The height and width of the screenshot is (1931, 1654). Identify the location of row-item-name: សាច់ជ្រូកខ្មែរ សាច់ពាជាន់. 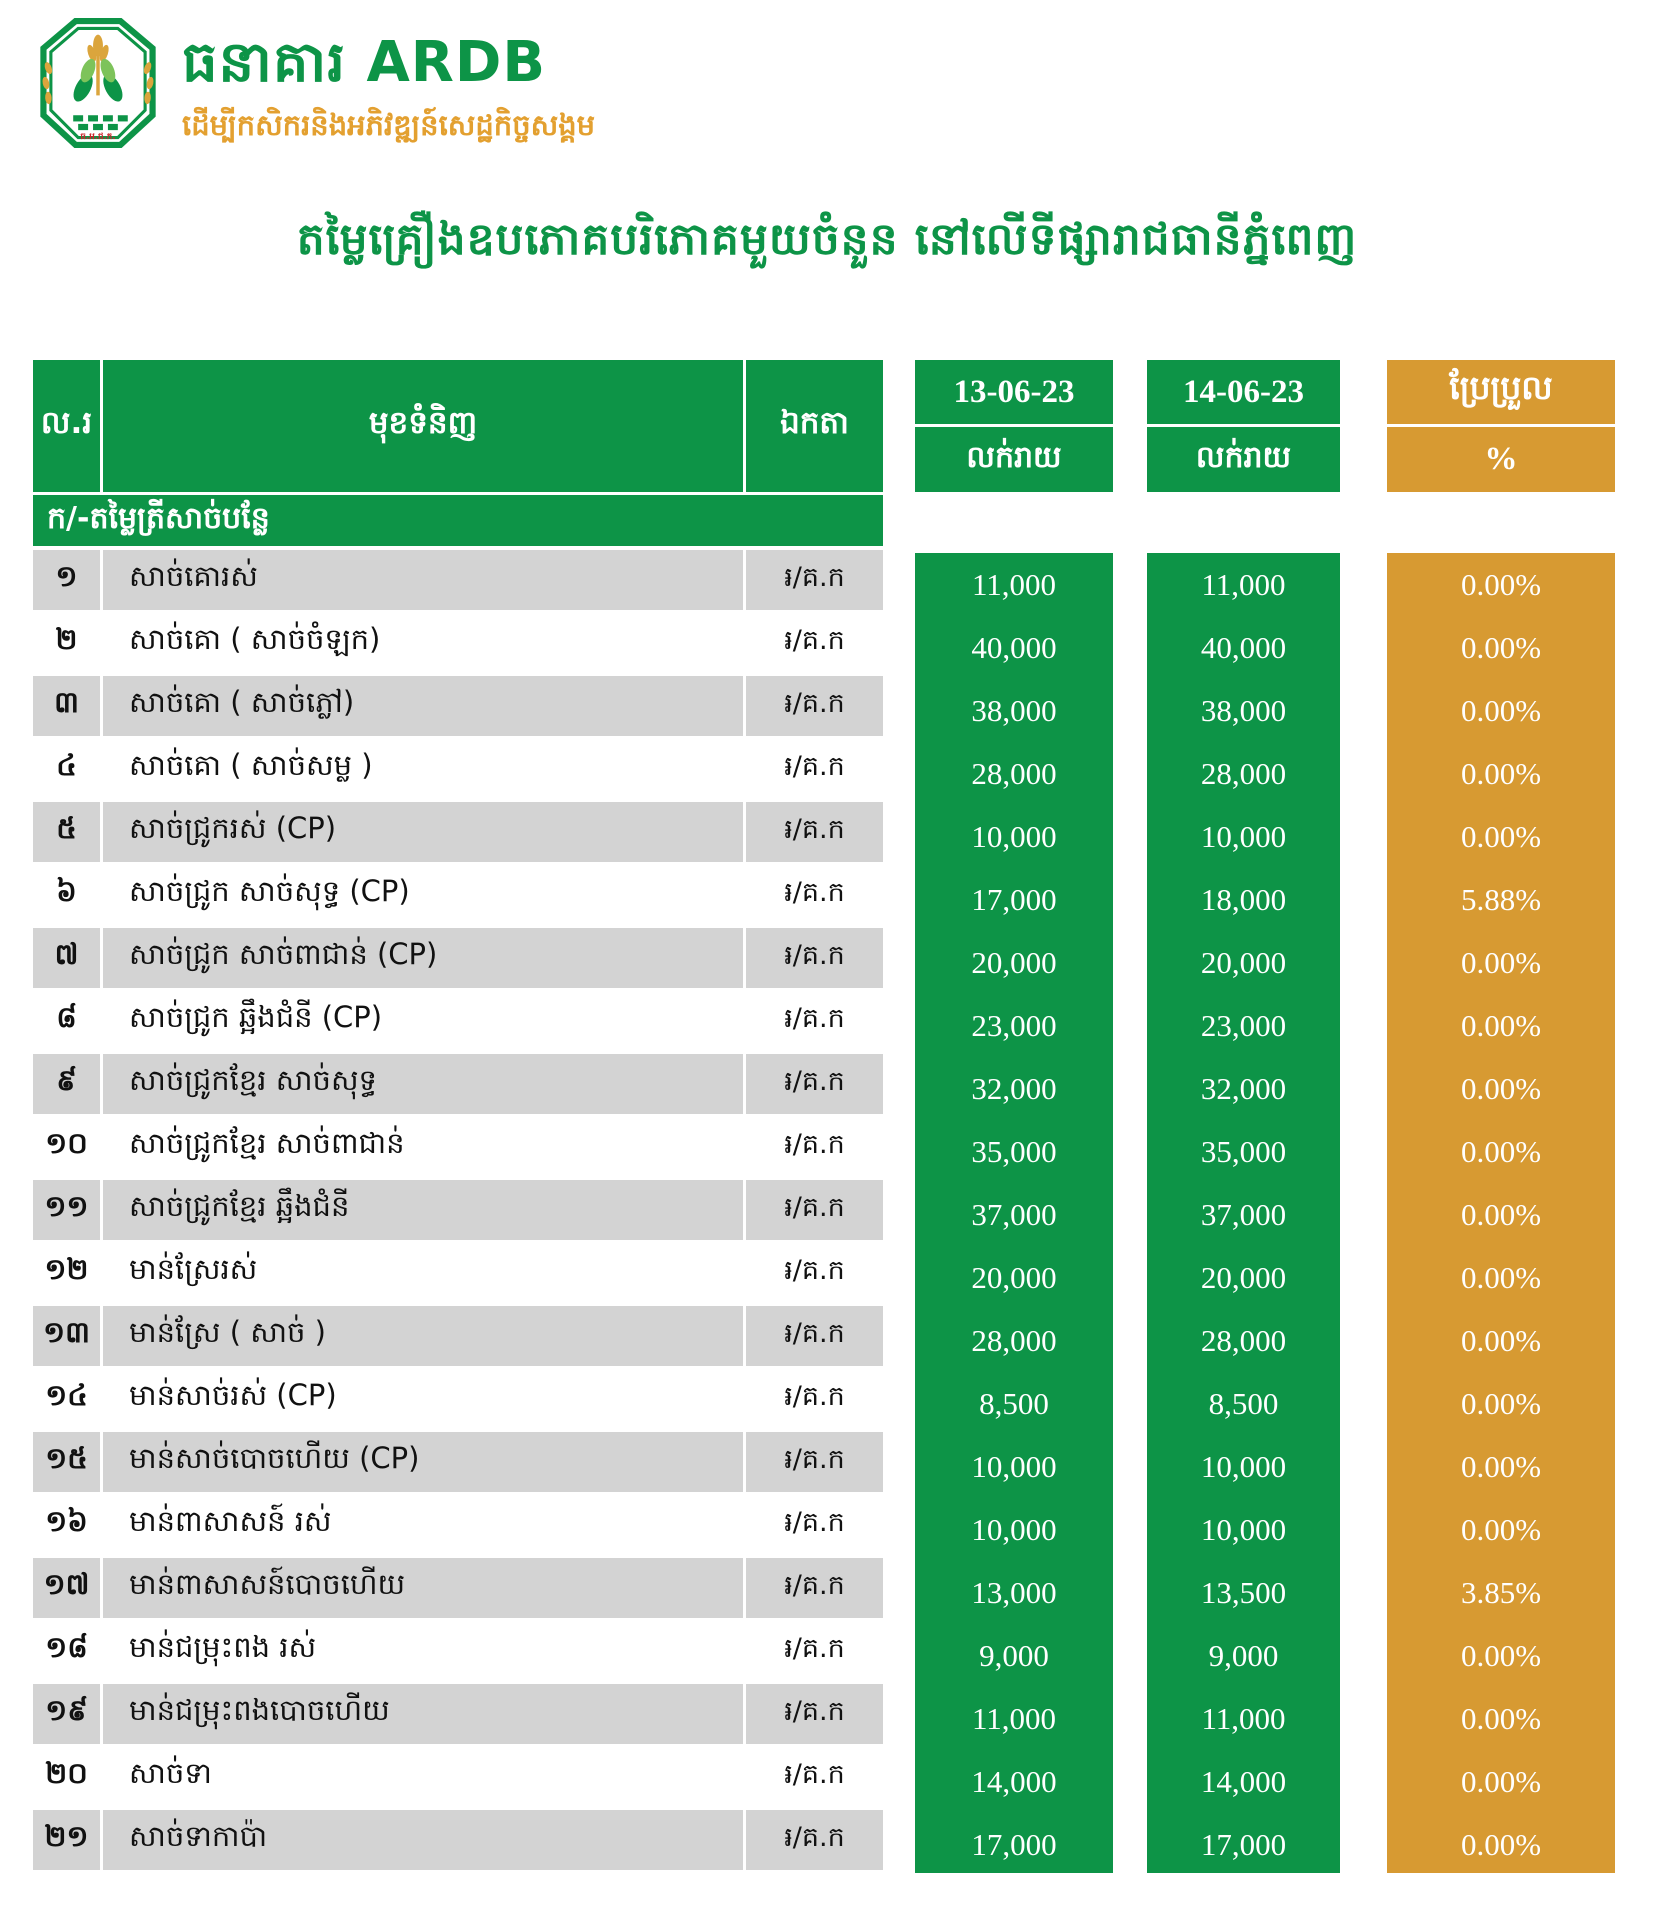
(423, 1147).